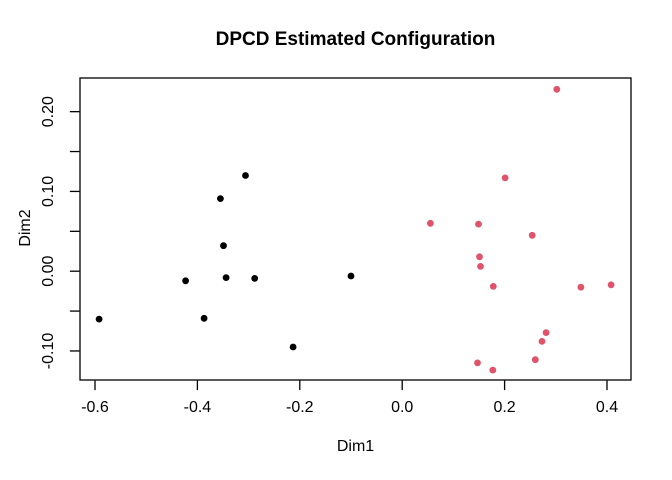  Describe the element at coordinates (48, 111) in the screenshot. I see `y-tick-label: 0.20` at that location.